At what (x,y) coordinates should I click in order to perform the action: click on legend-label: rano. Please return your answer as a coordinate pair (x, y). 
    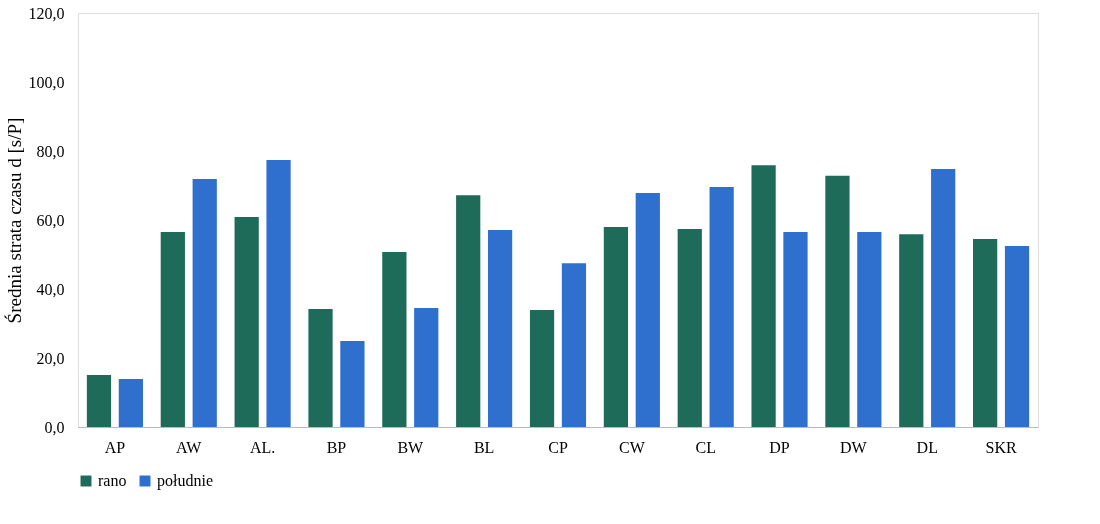
    Looking at the image, I should click on (112, 480).